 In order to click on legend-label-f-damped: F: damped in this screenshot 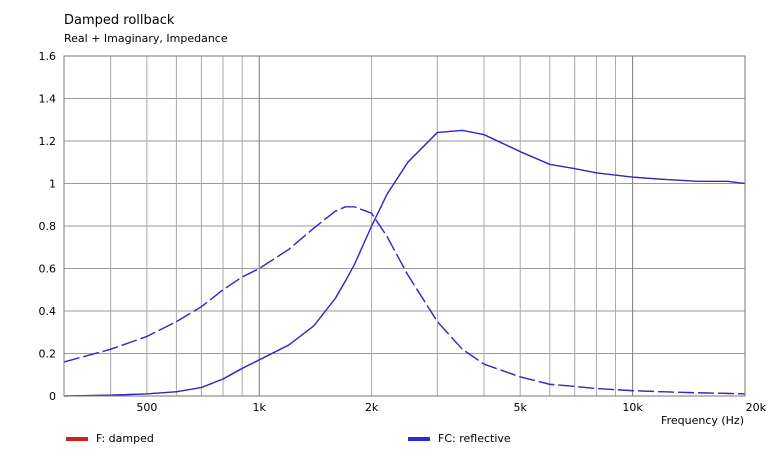, I will do `click(125, 438)`.